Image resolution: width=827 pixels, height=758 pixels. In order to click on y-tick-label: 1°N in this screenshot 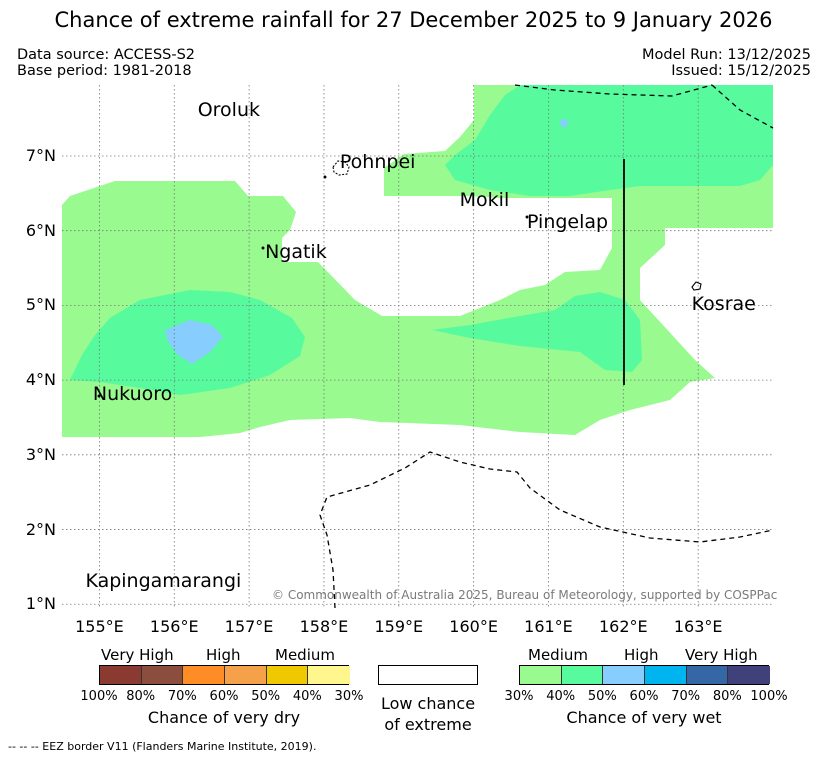, I will do `click(40, 604)`.